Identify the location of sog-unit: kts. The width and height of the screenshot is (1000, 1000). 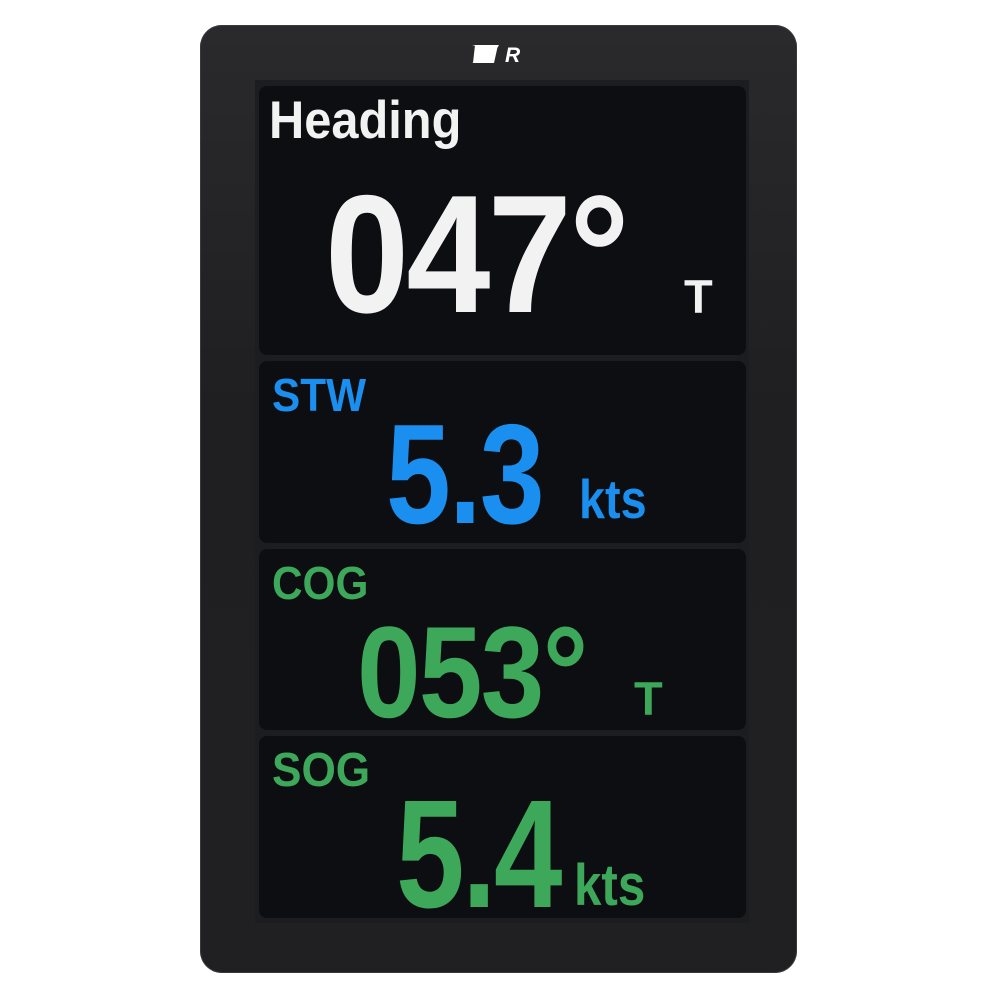
(610, 885).